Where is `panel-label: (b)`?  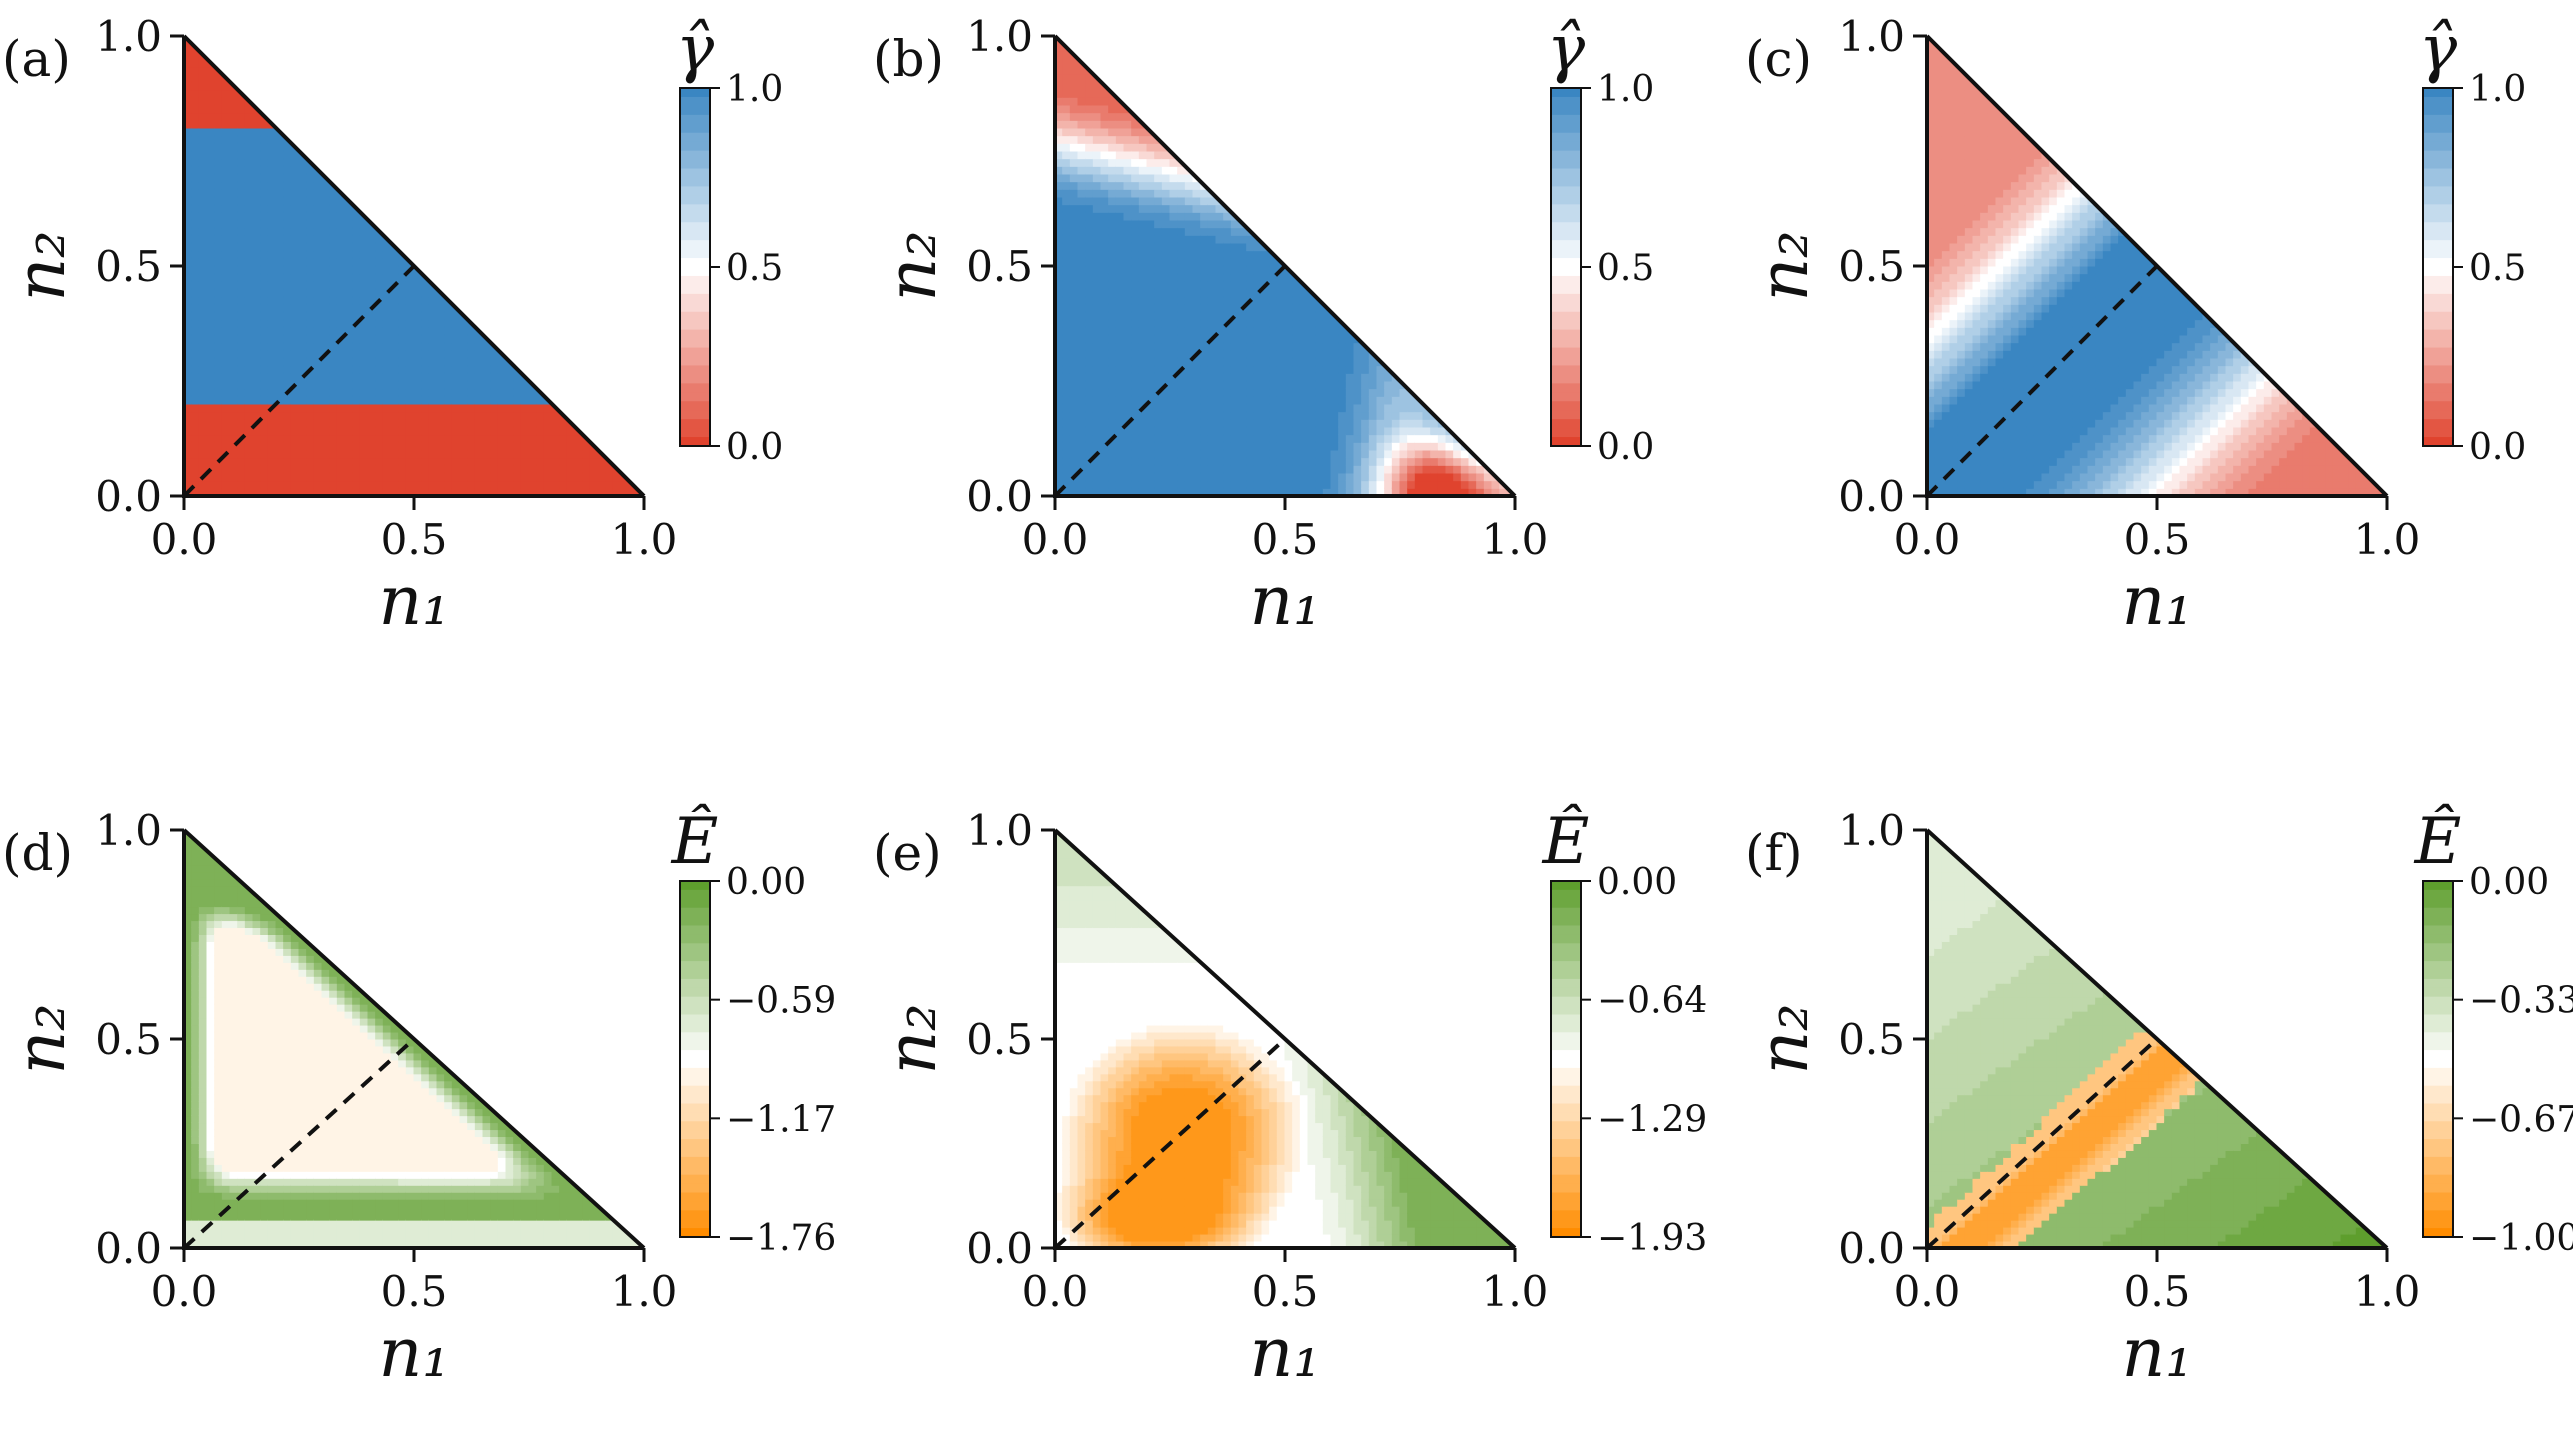 panel-label: (b) is located at coordinates (908, 59).